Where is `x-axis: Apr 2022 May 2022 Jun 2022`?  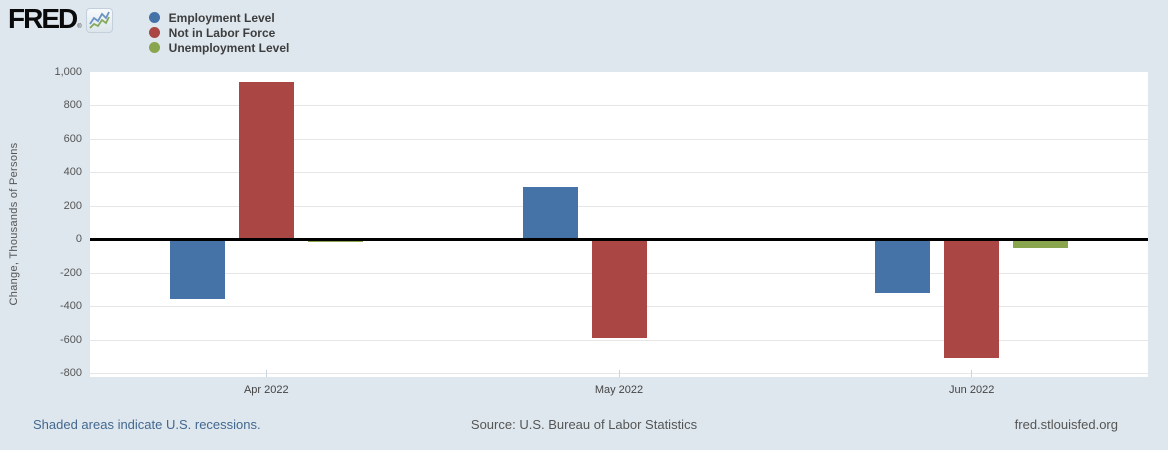
x-axis: Apr 2022 May 2022 Jun 2022 is located at coordinates (619, 387).